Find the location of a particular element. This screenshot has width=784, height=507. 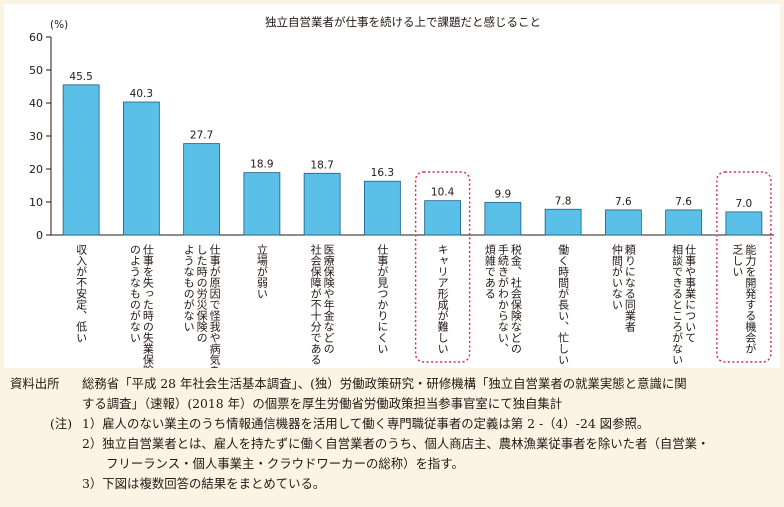

category-label: 立場が弱い is located at coordinates (261, 271).